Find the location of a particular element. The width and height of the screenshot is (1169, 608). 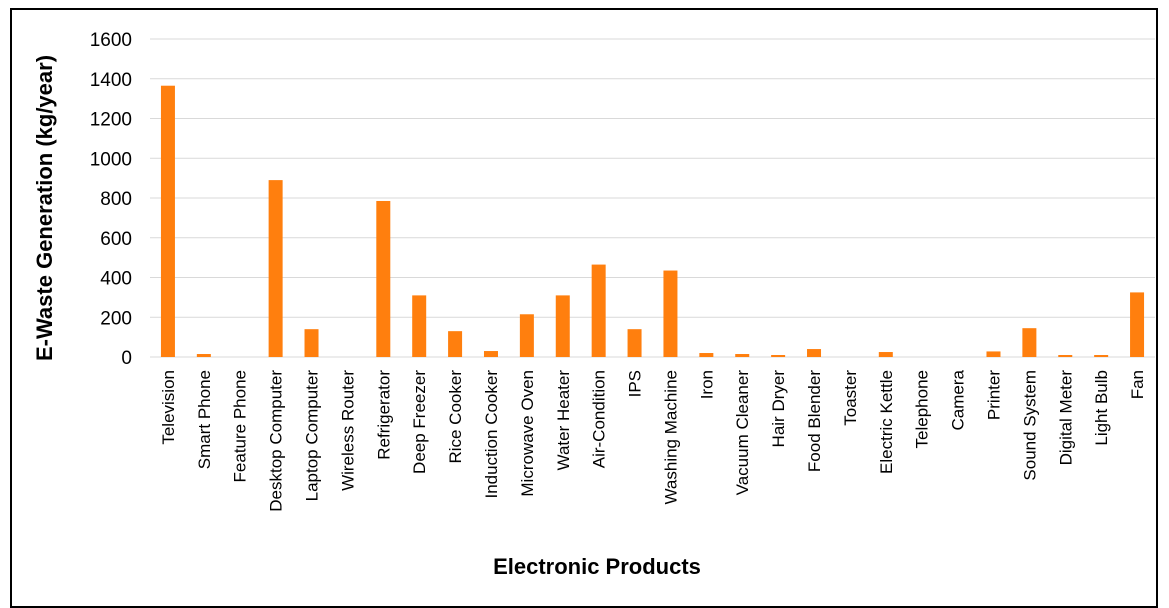

x-tick-label: Light Bulb is located at coordinates (1101, 408).